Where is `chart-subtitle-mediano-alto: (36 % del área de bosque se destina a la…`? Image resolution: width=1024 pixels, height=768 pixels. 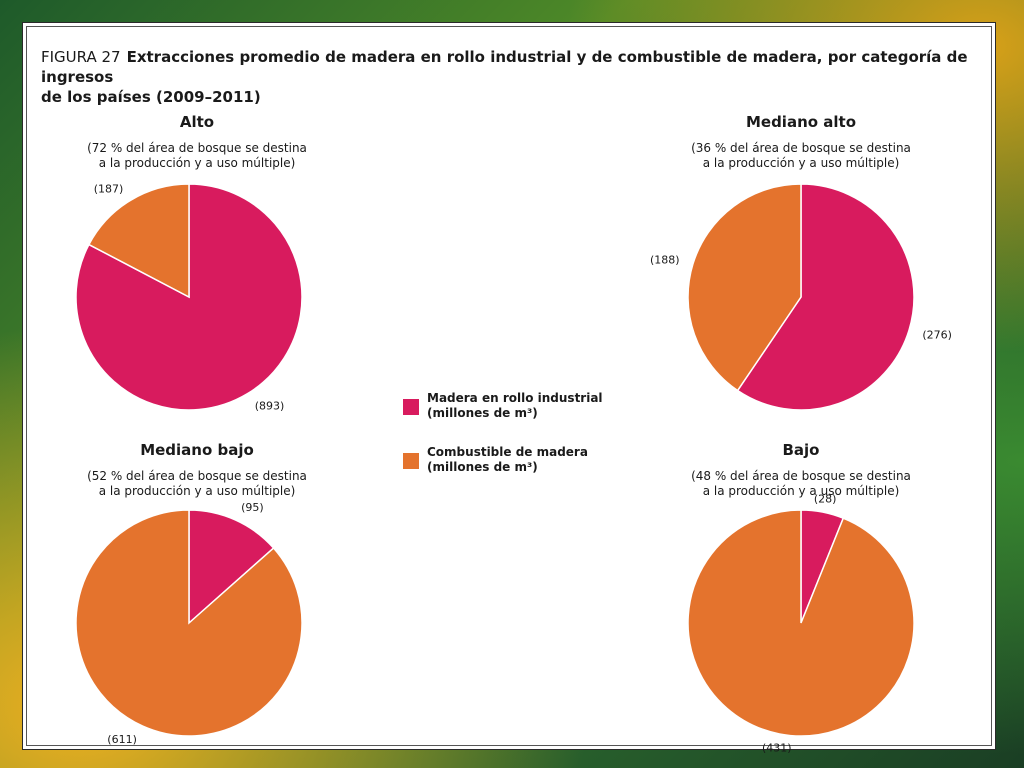
chart-subtitle-mediano-alto: (36 % del área de bosque se destina a la… is located at coordinates (801, 156).